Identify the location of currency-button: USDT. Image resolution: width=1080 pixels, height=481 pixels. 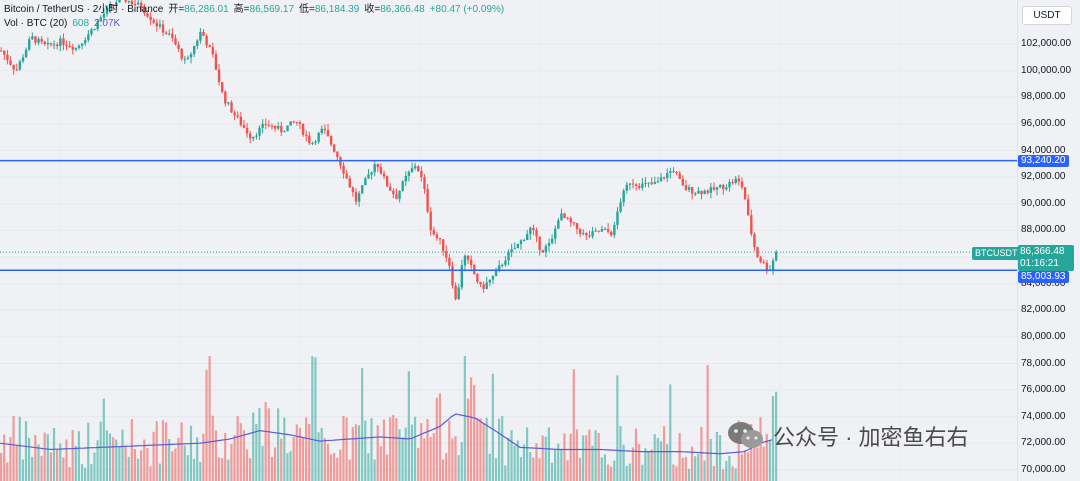
(1047, 15).